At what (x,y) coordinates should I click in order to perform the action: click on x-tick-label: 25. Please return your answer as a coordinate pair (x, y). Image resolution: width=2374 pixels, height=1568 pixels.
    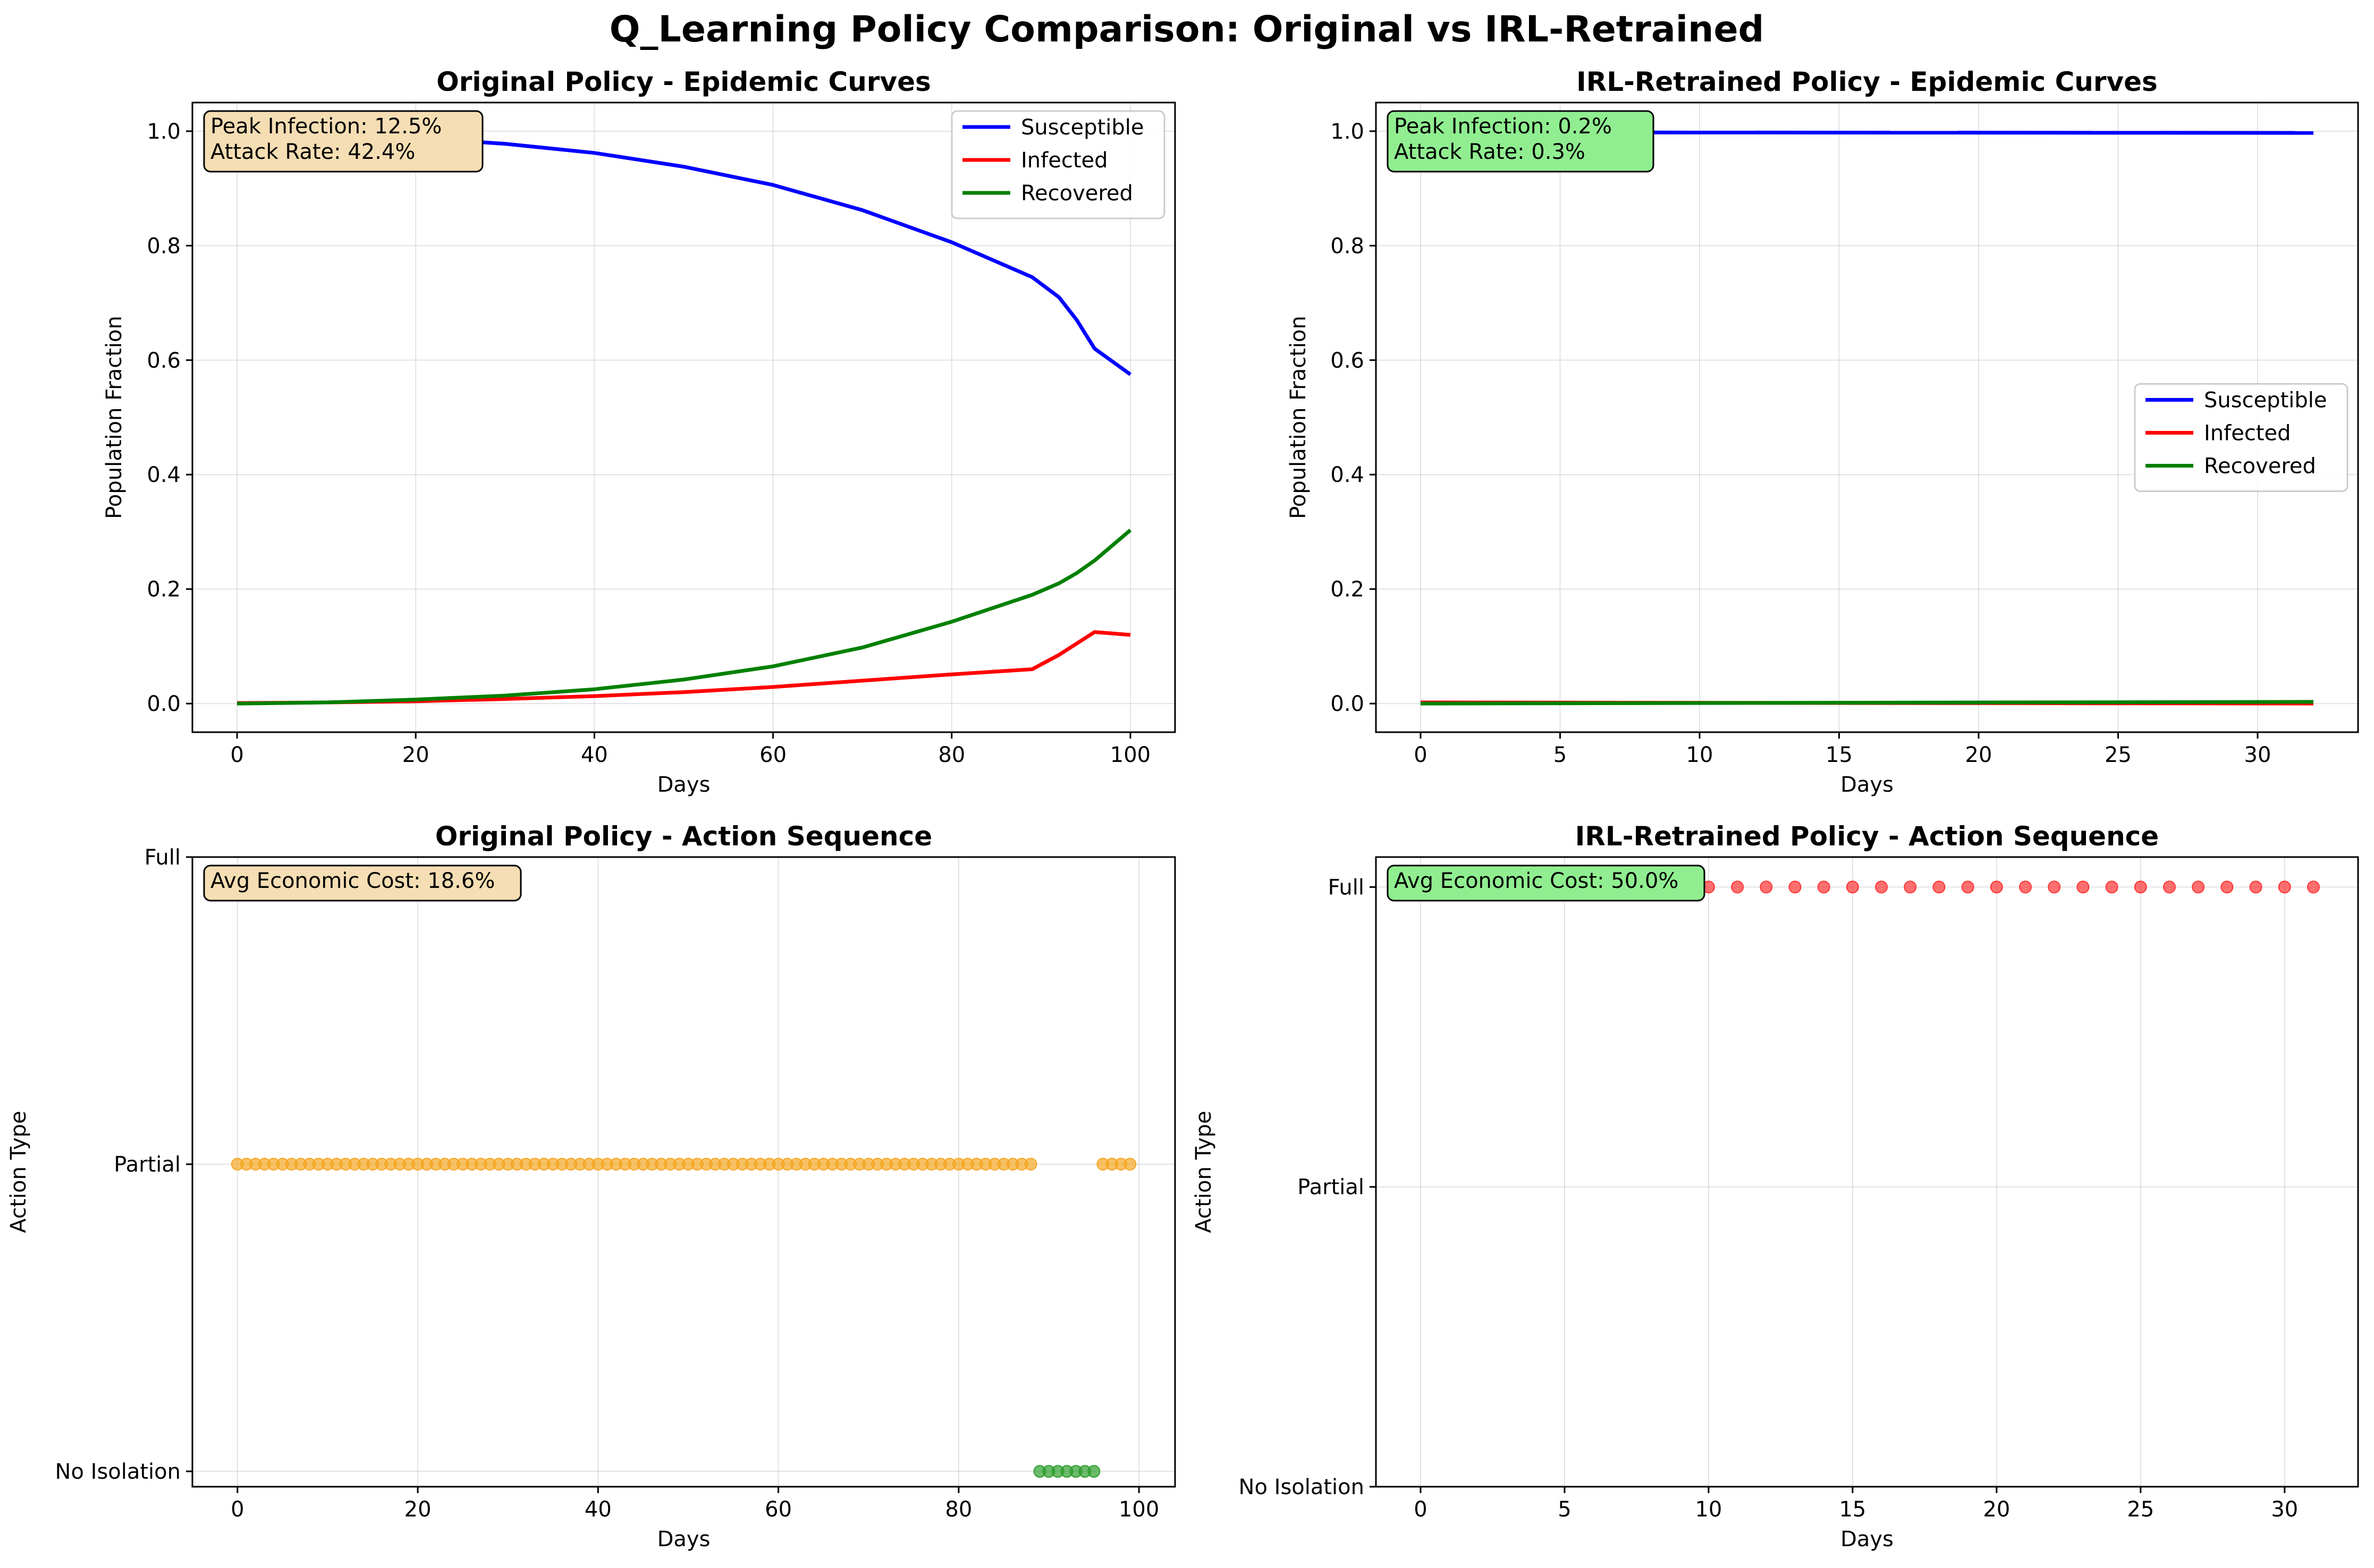
    Looking at the image, I should click on (2118, 755).